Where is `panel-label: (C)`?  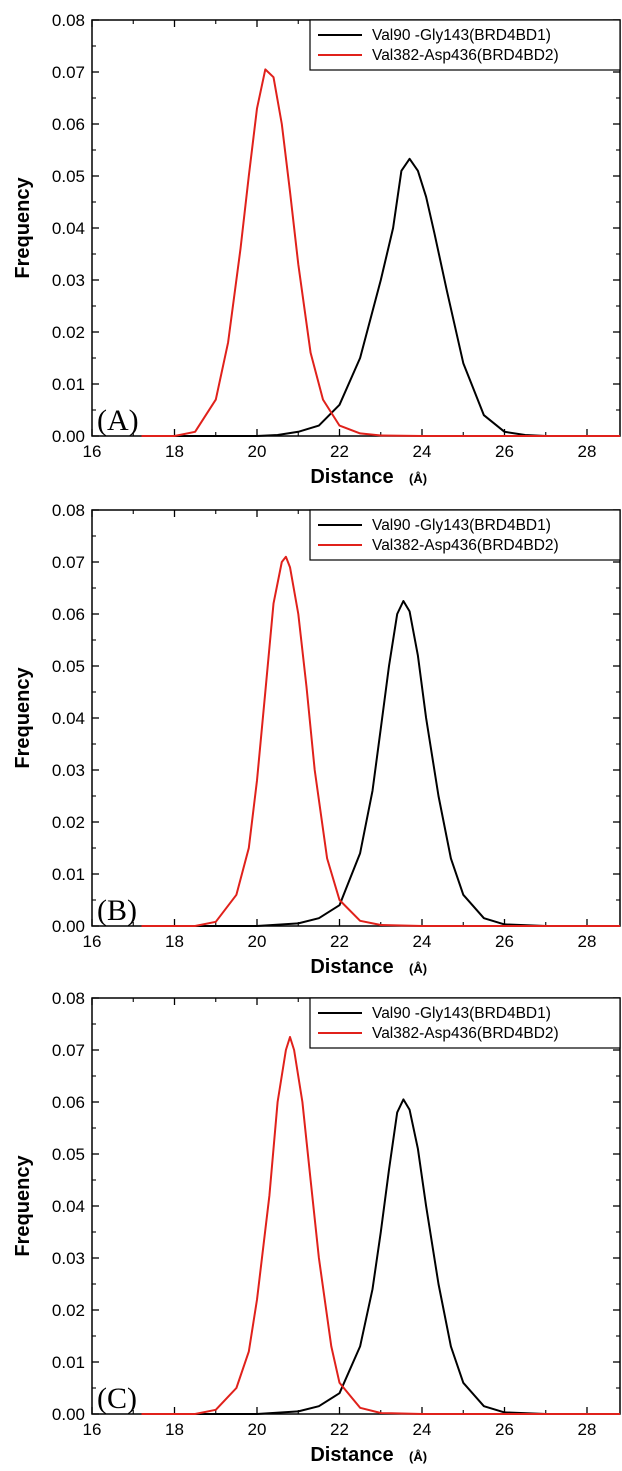
panel-label: (C) is located at coordinates (117, 1398).